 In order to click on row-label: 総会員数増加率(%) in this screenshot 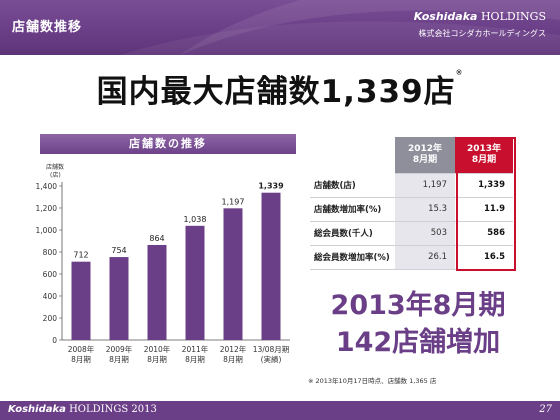, I will do `click(352, 257)`.